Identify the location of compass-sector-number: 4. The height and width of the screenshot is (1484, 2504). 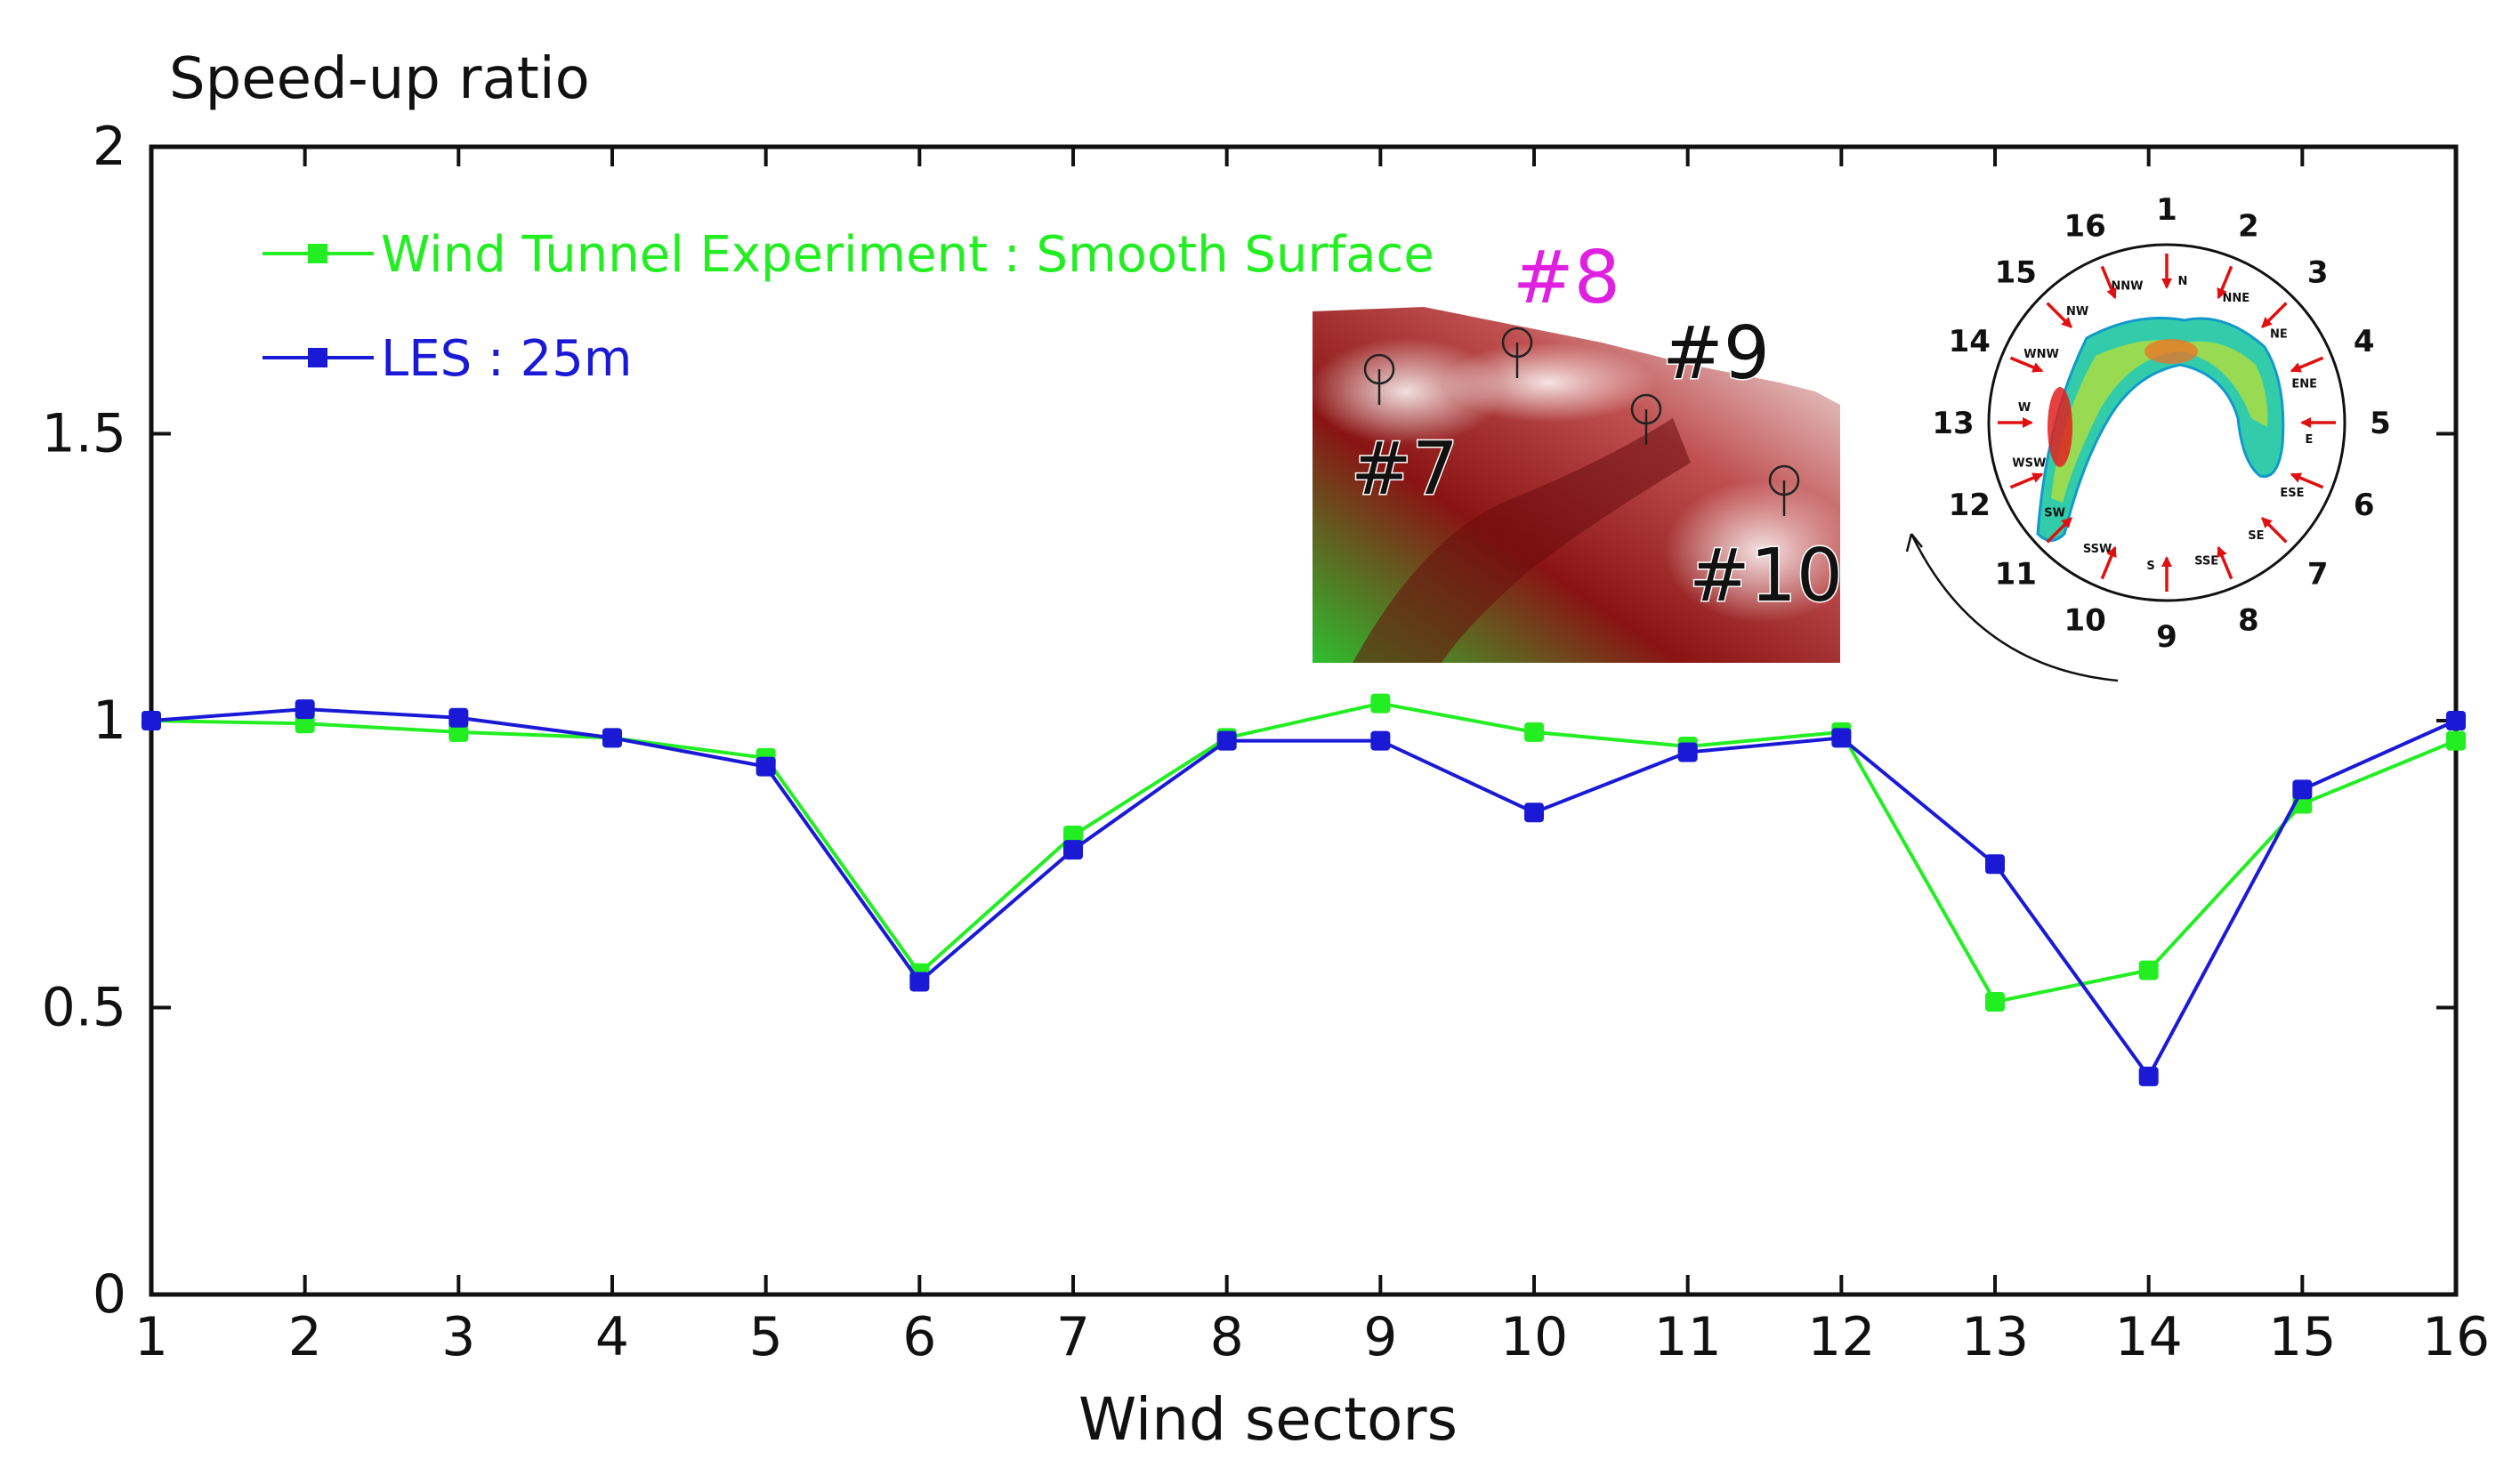
(2364, 341).